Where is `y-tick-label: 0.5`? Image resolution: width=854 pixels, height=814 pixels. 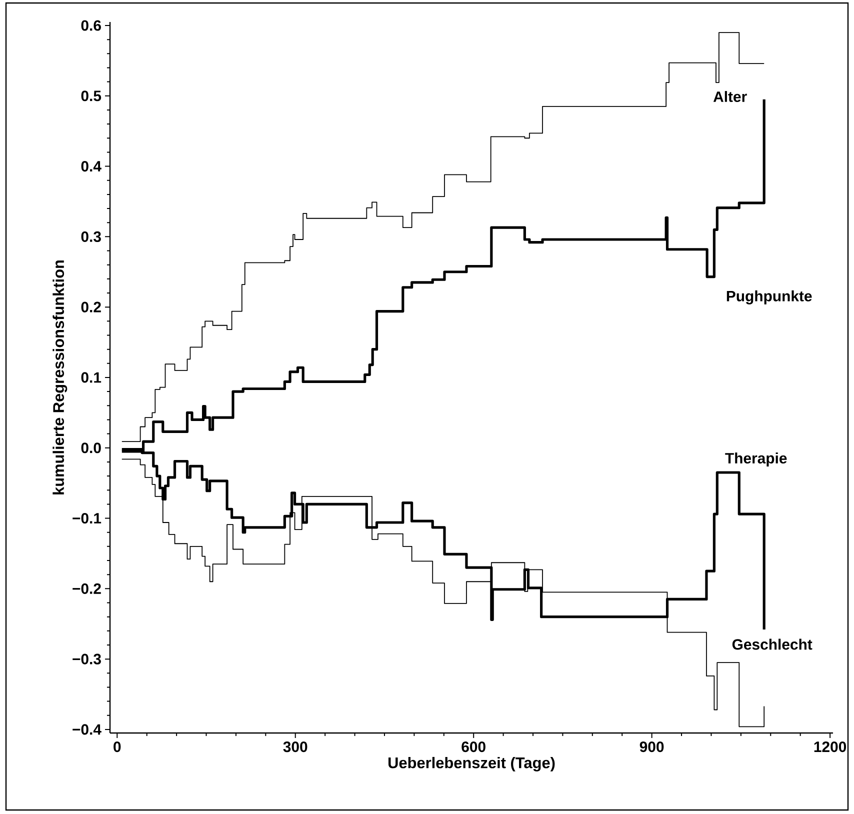
y-tick-label: 0.5 is located at coordinates (91, 96).